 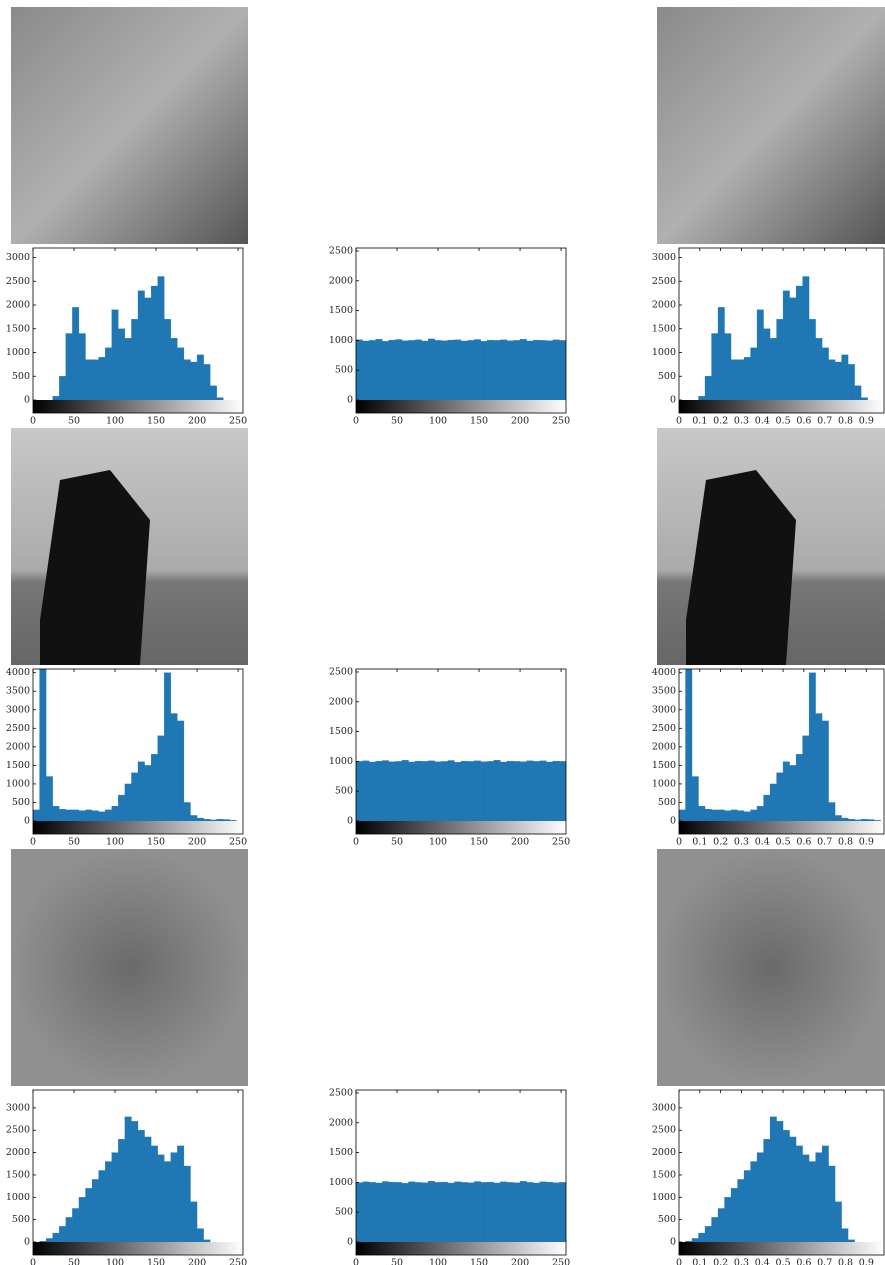 What do you see at coordinates (18, 305) in the screenshot?
I see `y-tick-label: 2000` at bounding box center [18, 305].